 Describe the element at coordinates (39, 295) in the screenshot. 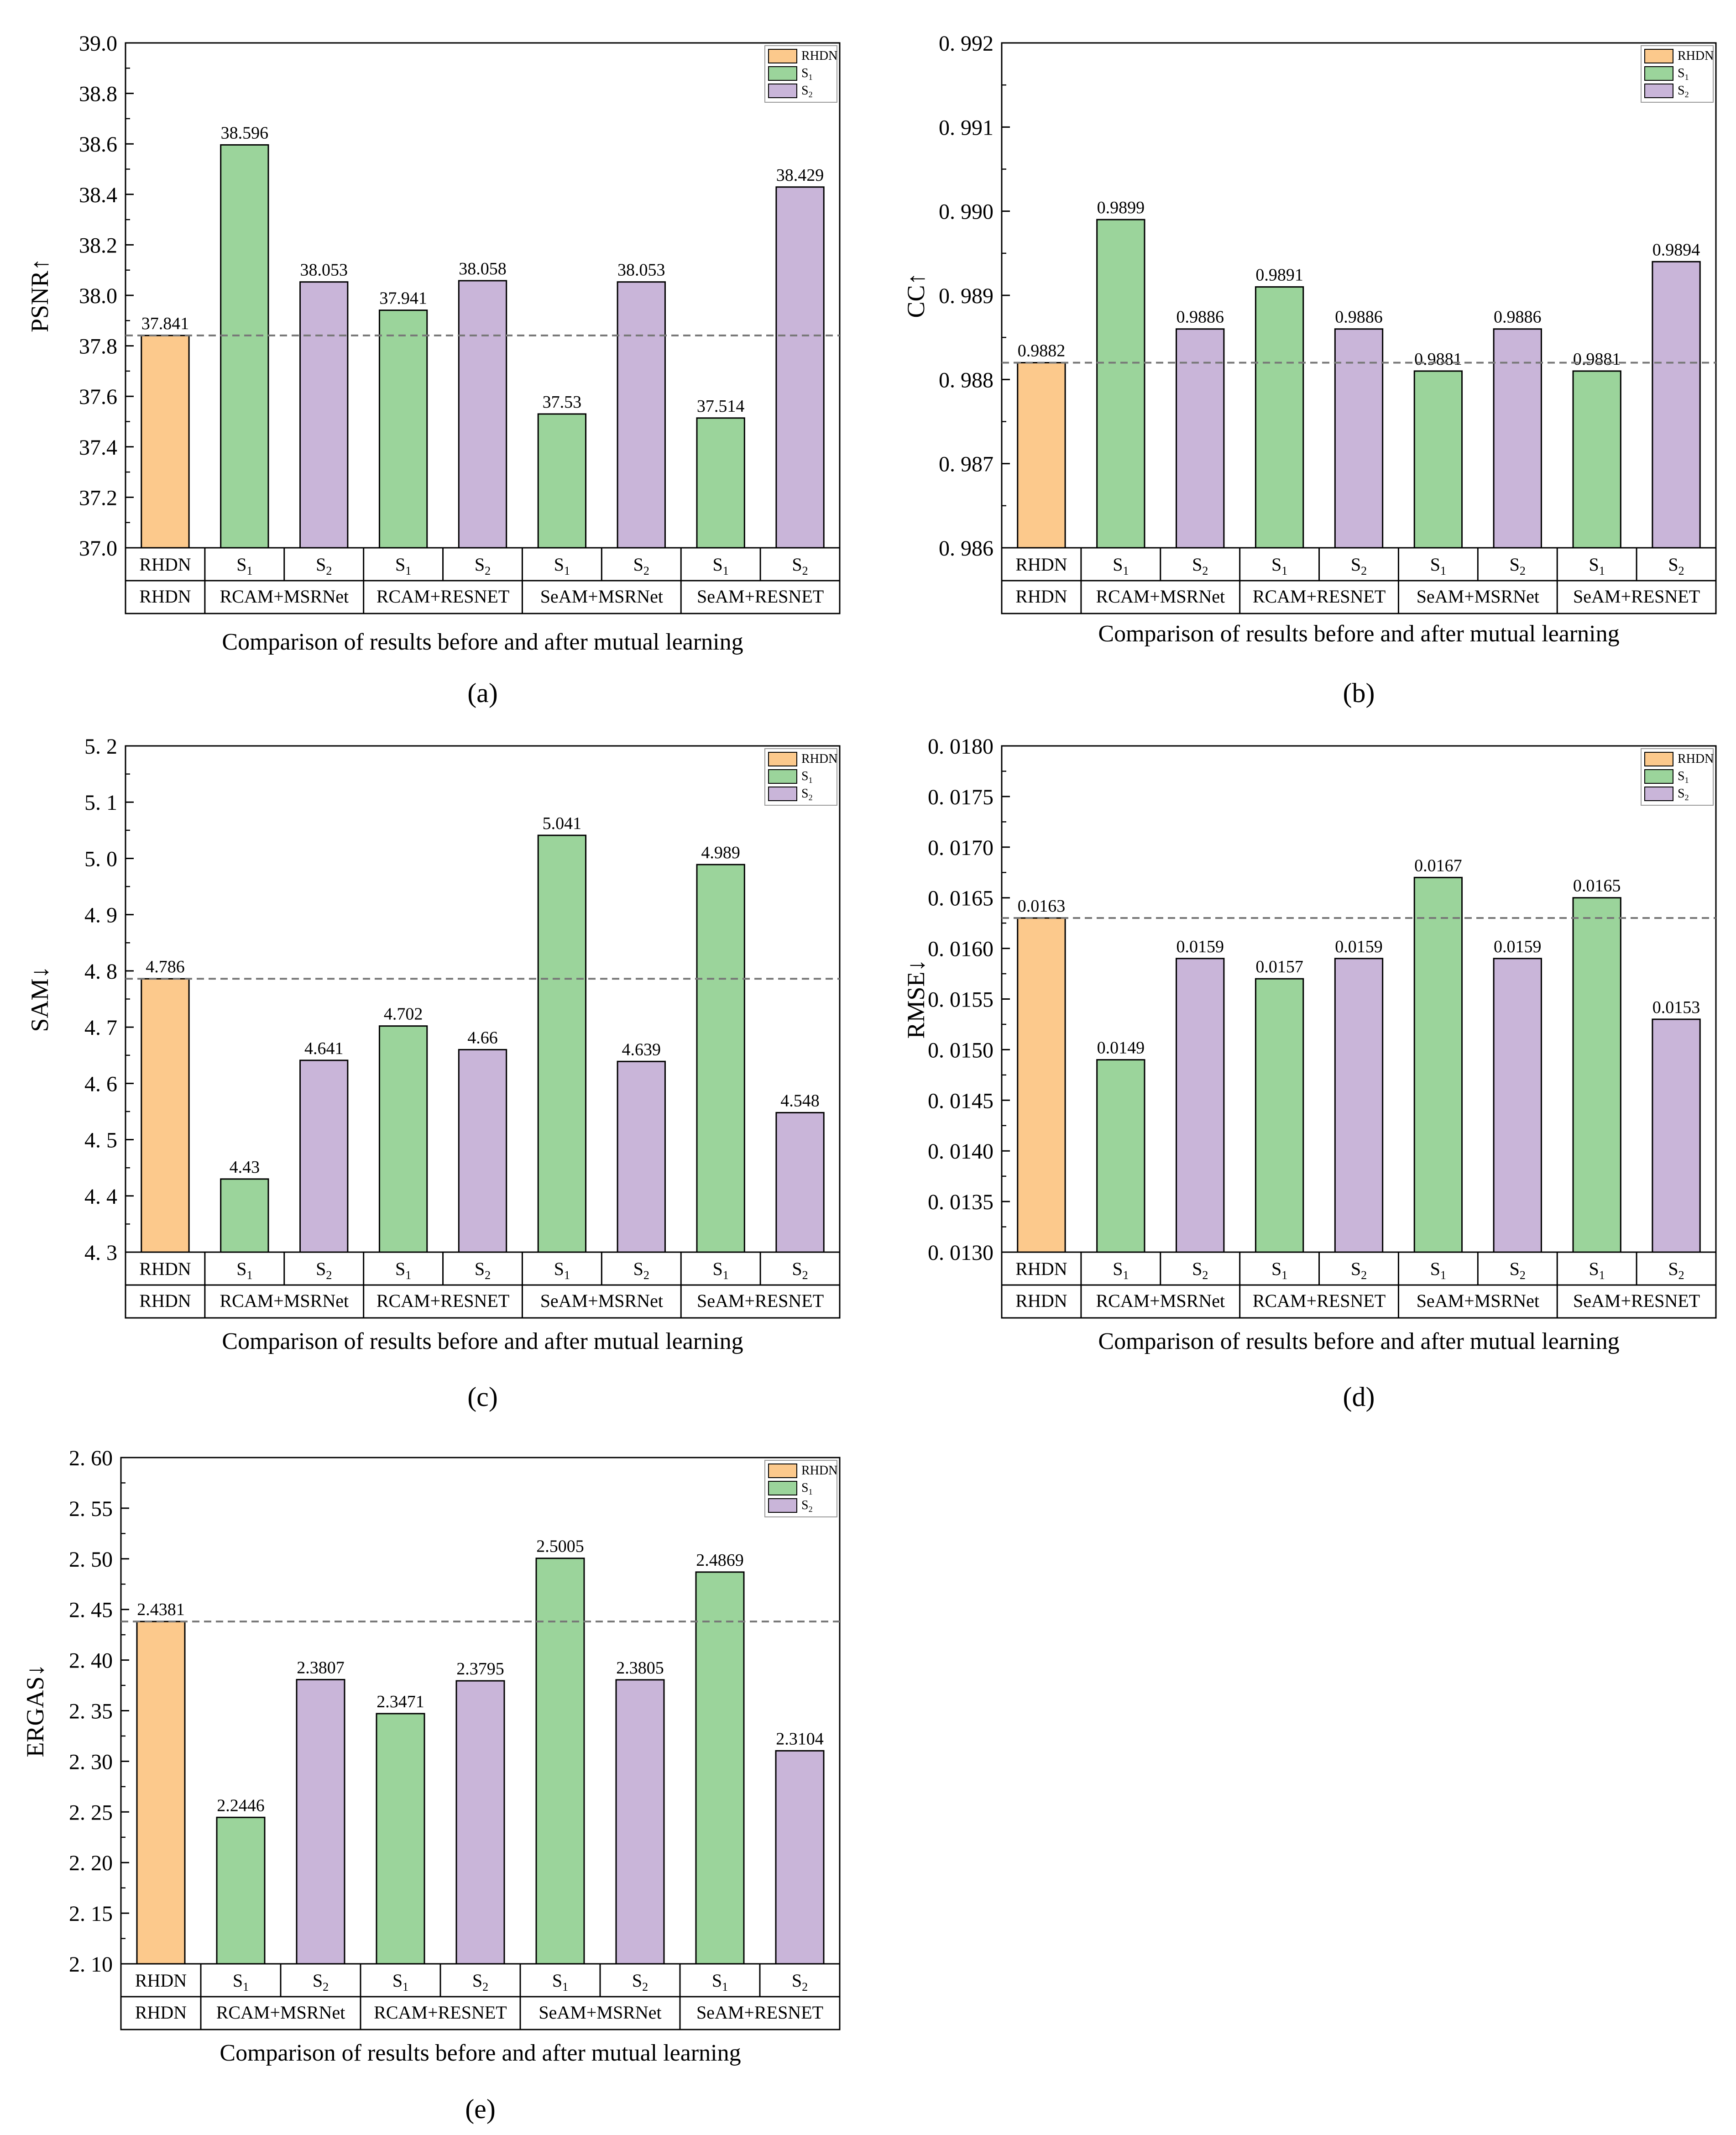

I see `y-axis-label: PSNR↑` at that location.